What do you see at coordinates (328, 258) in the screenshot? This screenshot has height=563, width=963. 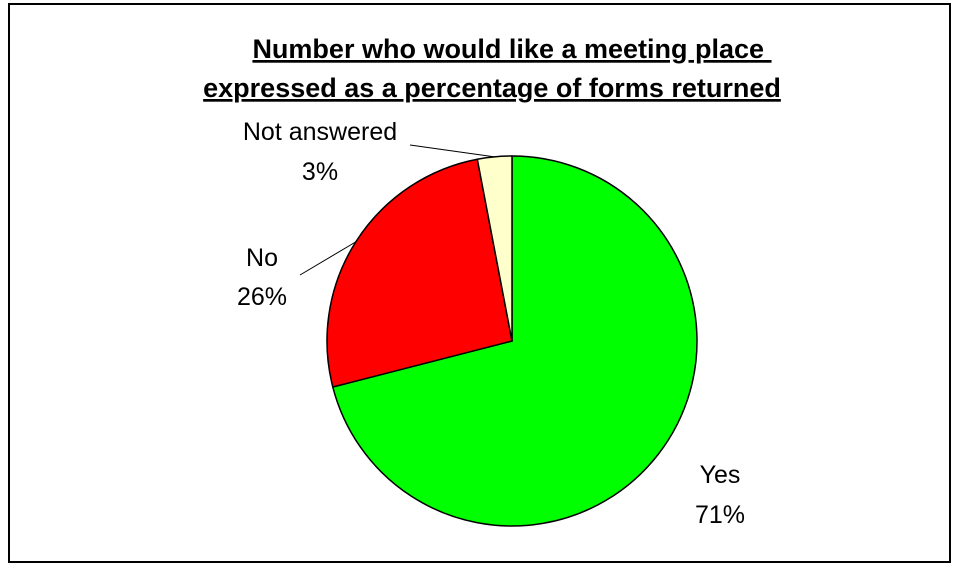 I see `leader-line-no` at bounding box center [328, 258].